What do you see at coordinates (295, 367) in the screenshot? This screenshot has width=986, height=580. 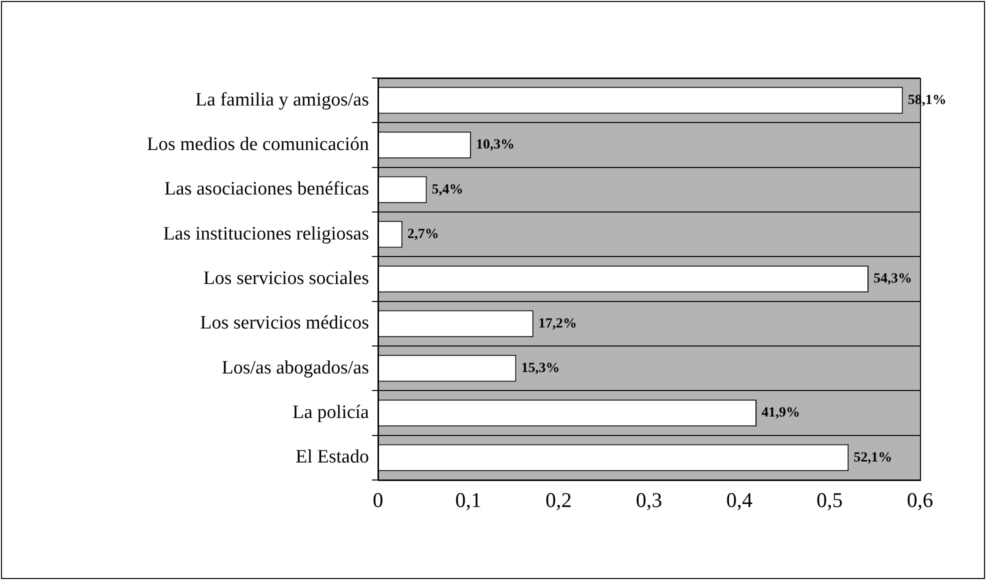 I see `y-tick-label: Los/as abogados/as` at bounding box center [295, 367].